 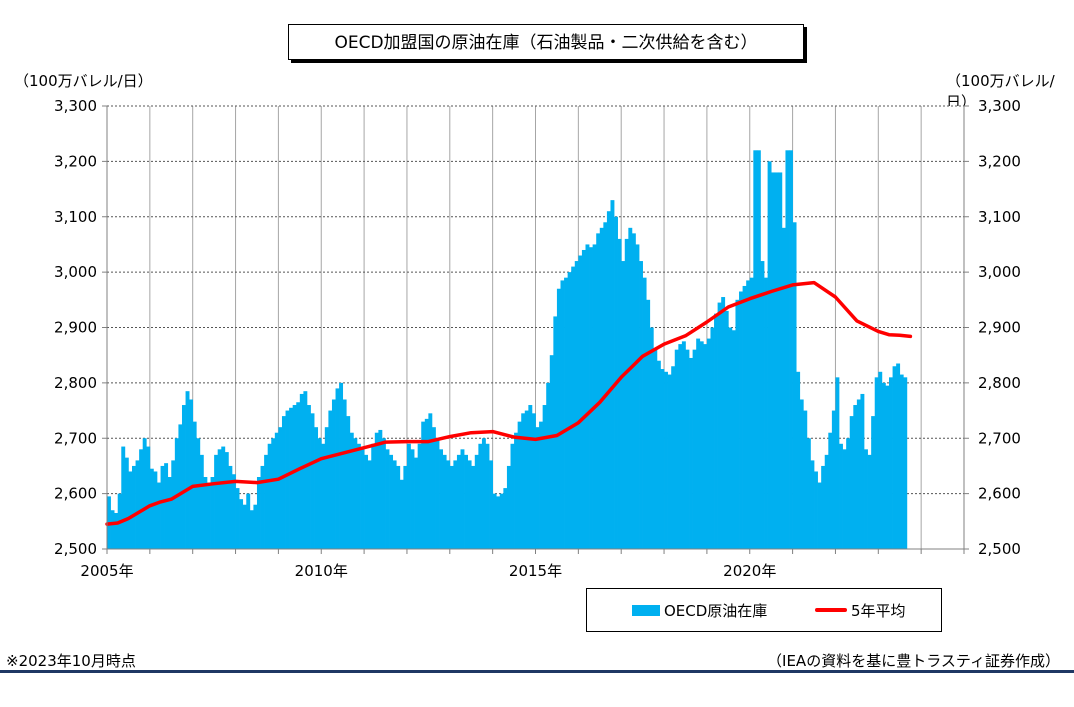 I want to click on y-tick-label-right: 2,700, so click(x=999, y=438).